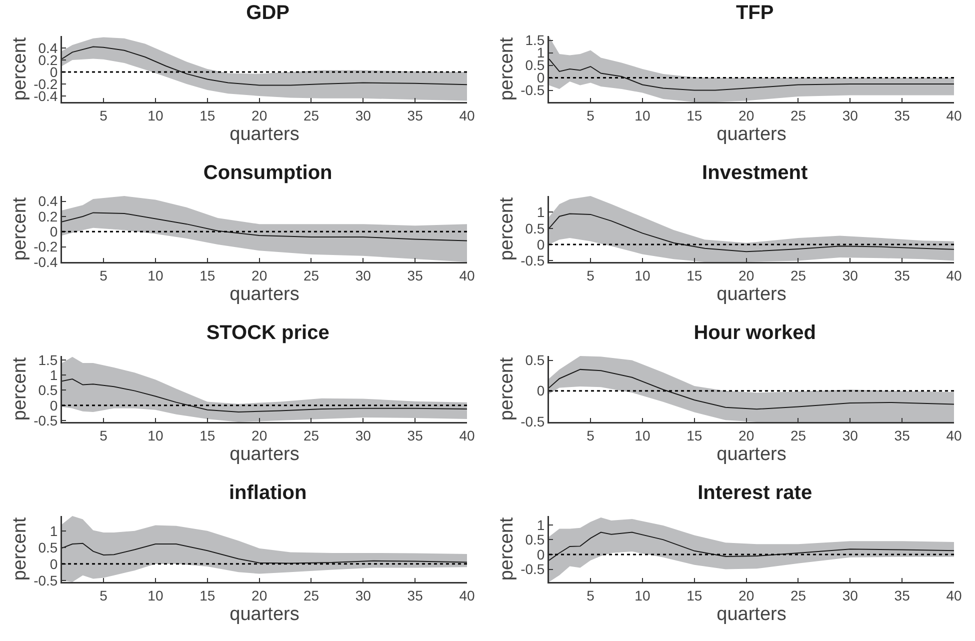 The image size is (975, 641). Describe the element at coordinates (48, 201) in the screenshot. I see `y-tick-label: 0.4` at that location.